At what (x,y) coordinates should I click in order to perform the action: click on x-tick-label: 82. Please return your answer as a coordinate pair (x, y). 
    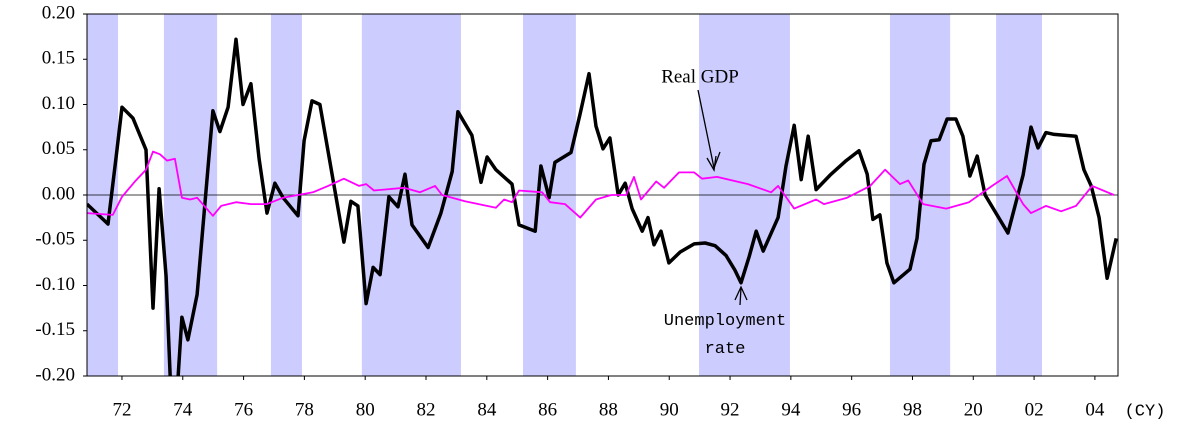
    Looking at the image, I should click on (426, 409).